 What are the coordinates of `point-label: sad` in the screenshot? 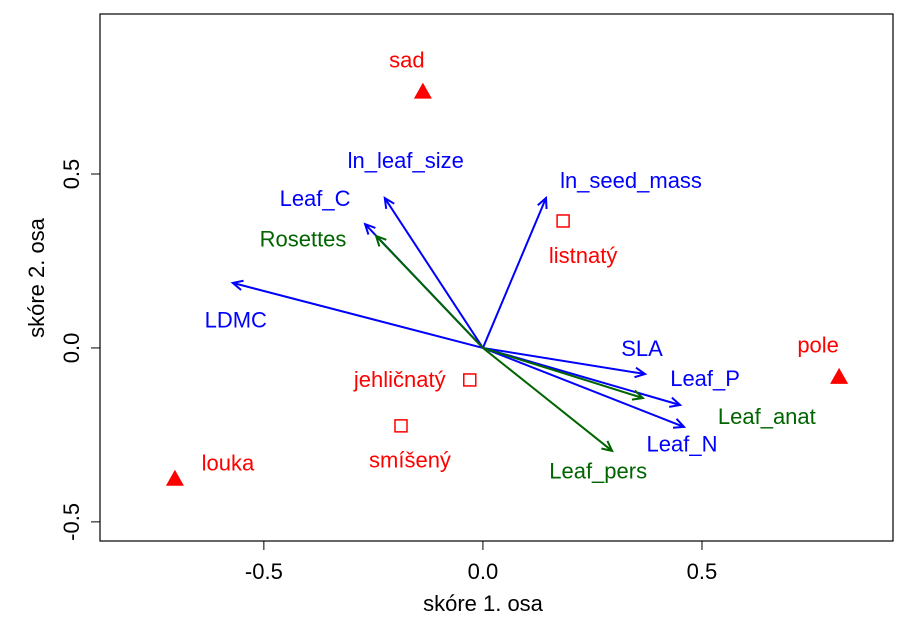 It's located at (406, 59).